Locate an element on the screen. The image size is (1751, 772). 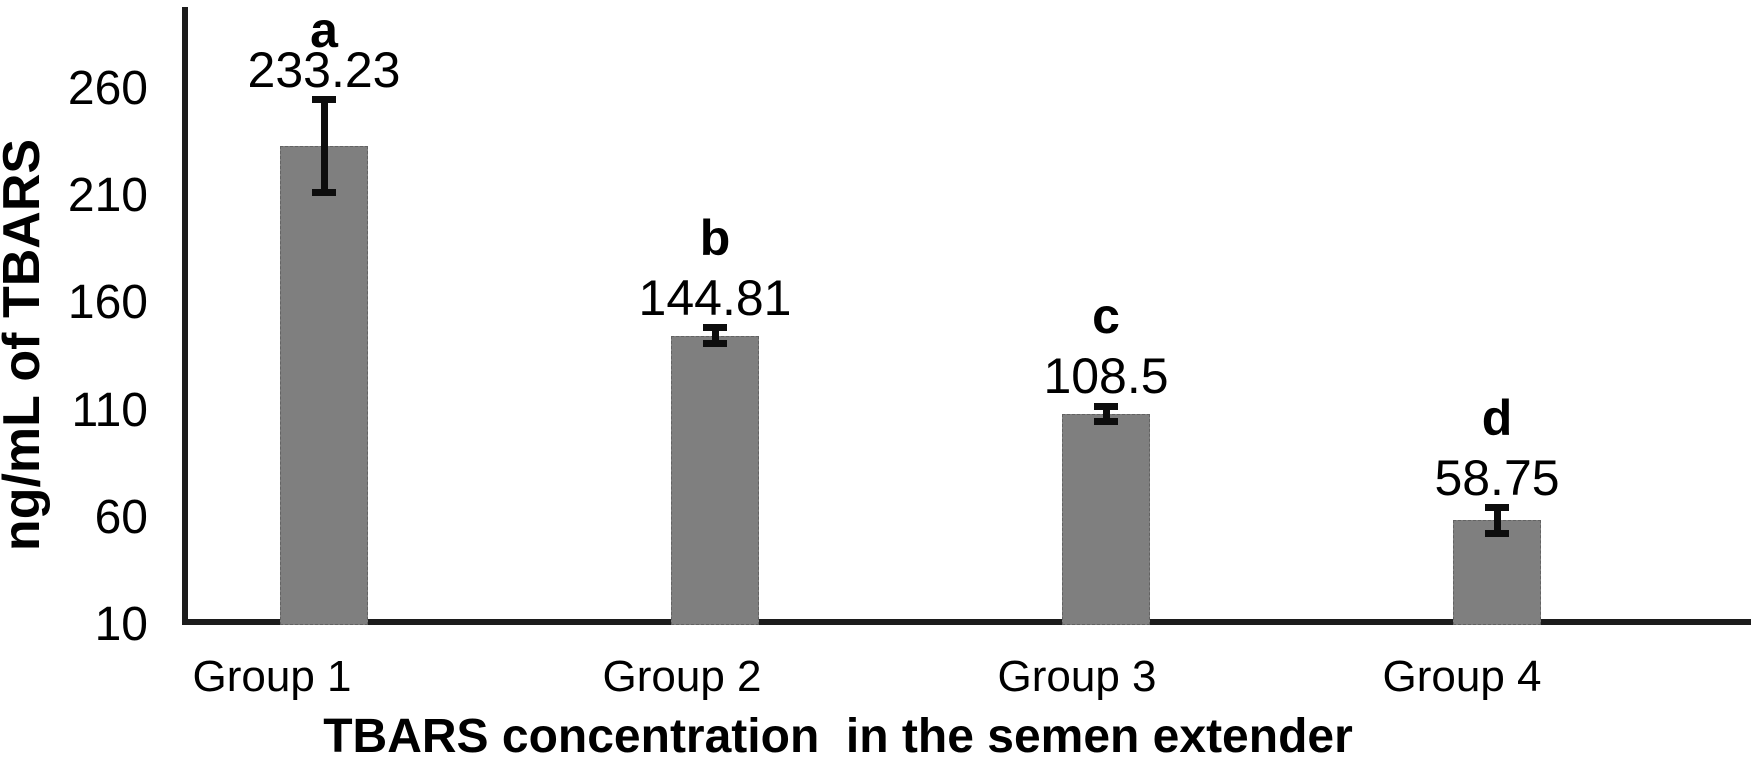
y-axis-tick-label: 110 is located at coordinates (109, 410).